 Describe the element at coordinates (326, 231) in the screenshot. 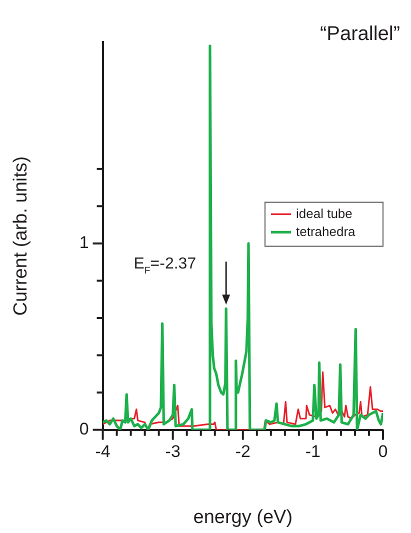

I see `legend-label: tetrahedra` at that location.